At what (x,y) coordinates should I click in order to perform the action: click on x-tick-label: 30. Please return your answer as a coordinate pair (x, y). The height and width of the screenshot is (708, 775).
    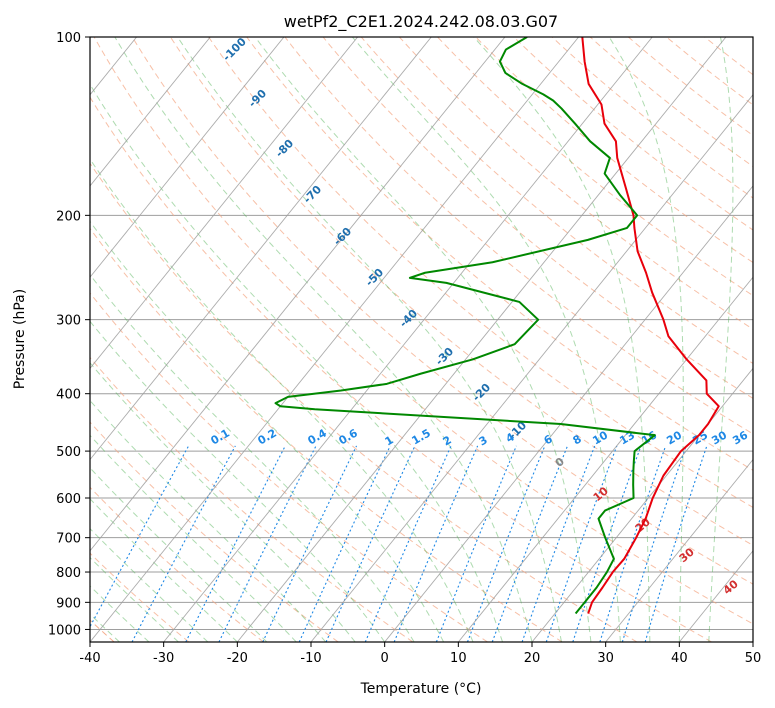
    Looking at the image, I should click on (605, 658).